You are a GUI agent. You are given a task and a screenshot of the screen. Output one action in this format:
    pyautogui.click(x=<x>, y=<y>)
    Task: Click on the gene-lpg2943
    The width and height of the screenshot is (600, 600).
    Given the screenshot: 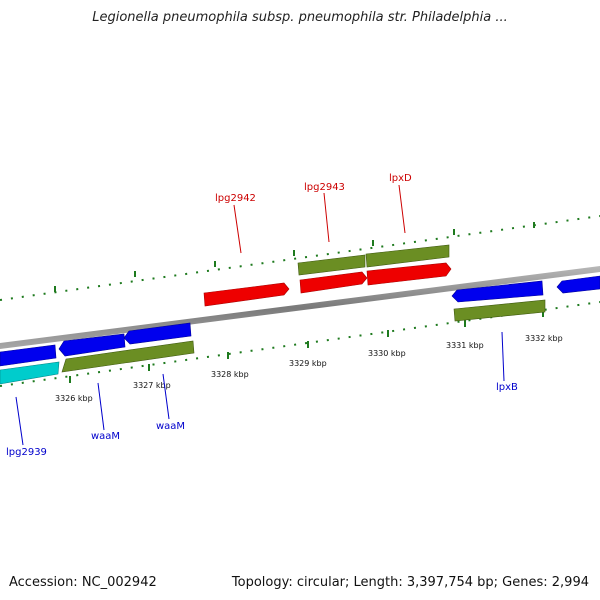 What is the action you would take?
    pyautogui.click(x=333, y=282)
    